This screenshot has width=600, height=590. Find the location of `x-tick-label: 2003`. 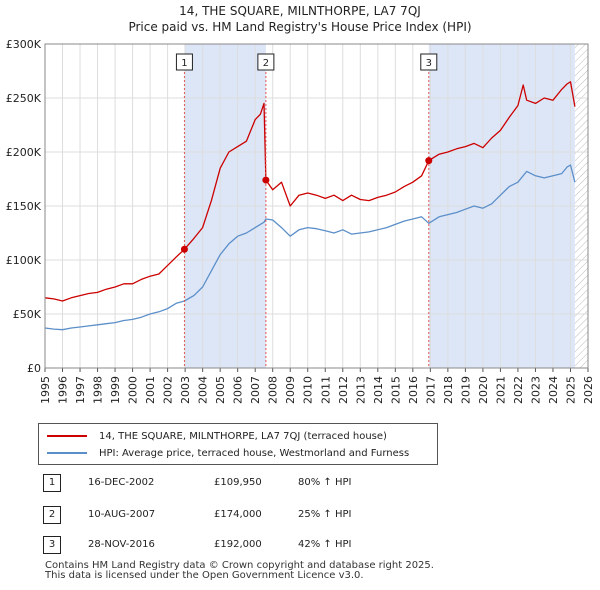

x-tick-label: 2003 is located at coordinates (185, 390).